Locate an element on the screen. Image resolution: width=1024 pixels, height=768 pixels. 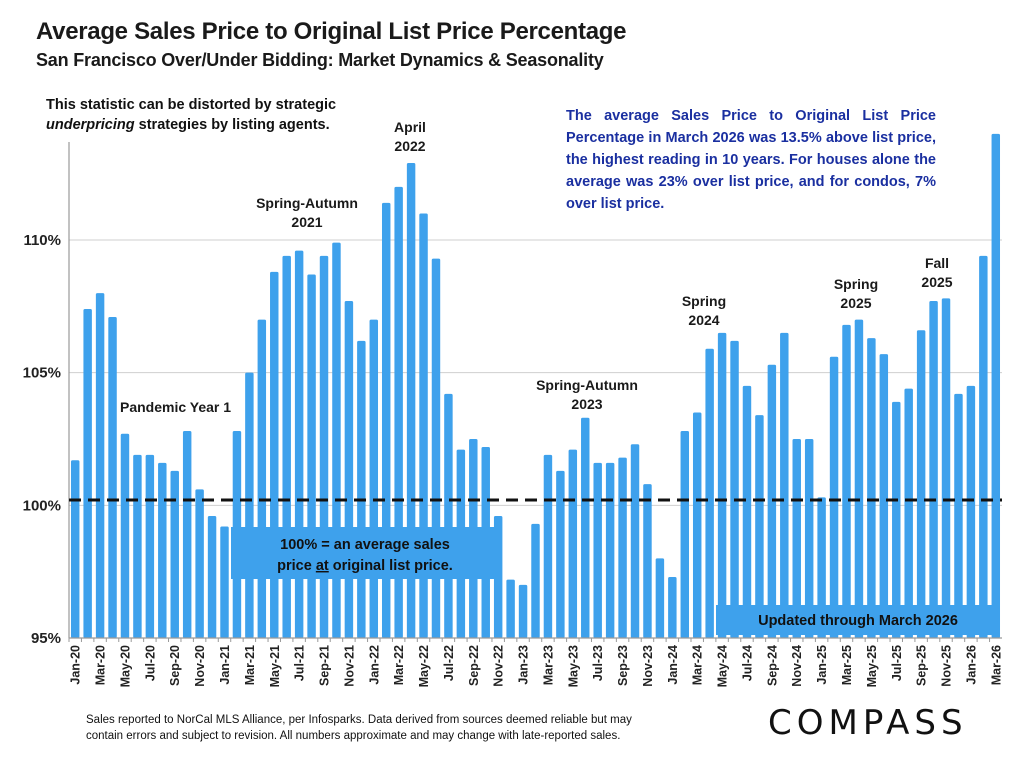
x-tick-label: May-25 is located at coordinates (872, 666).